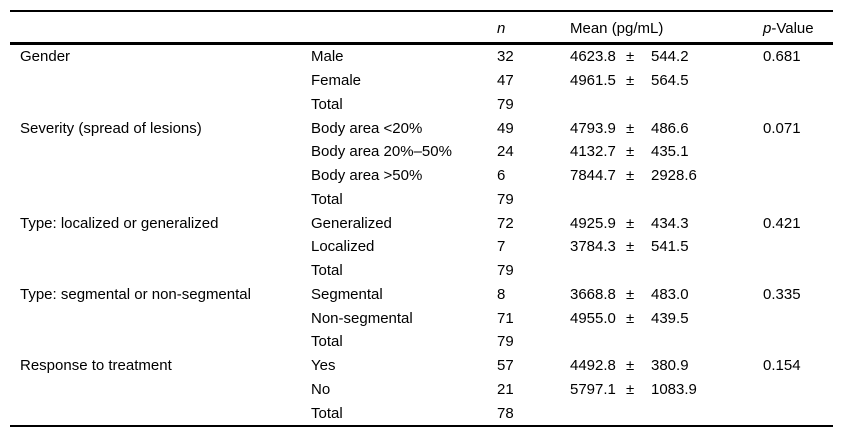  I want to click on cell-pvalue: 0.071, so click(782, 128).